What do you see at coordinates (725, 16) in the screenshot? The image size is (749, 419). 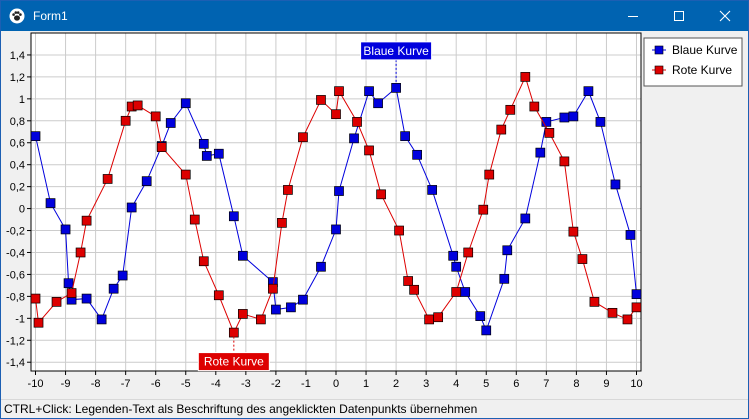 I see `close-button` at bounding box center [725, 16].